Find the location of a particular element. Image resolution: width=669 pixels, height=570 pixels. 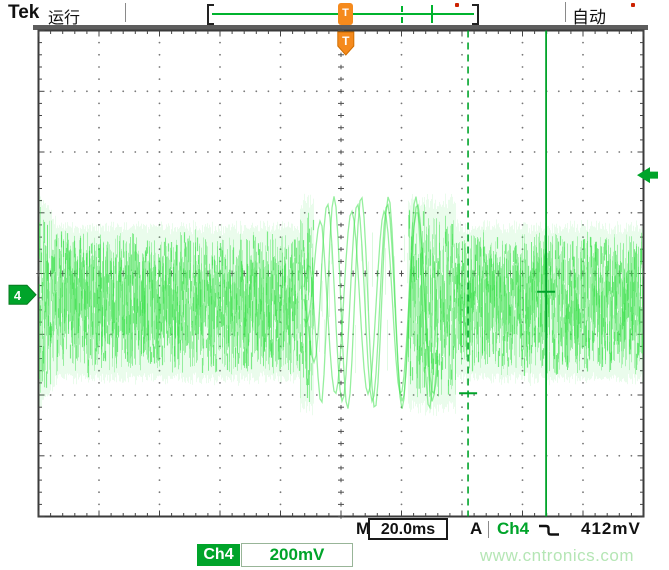

acquisition-bar: T is located at coordinates (343, 15).